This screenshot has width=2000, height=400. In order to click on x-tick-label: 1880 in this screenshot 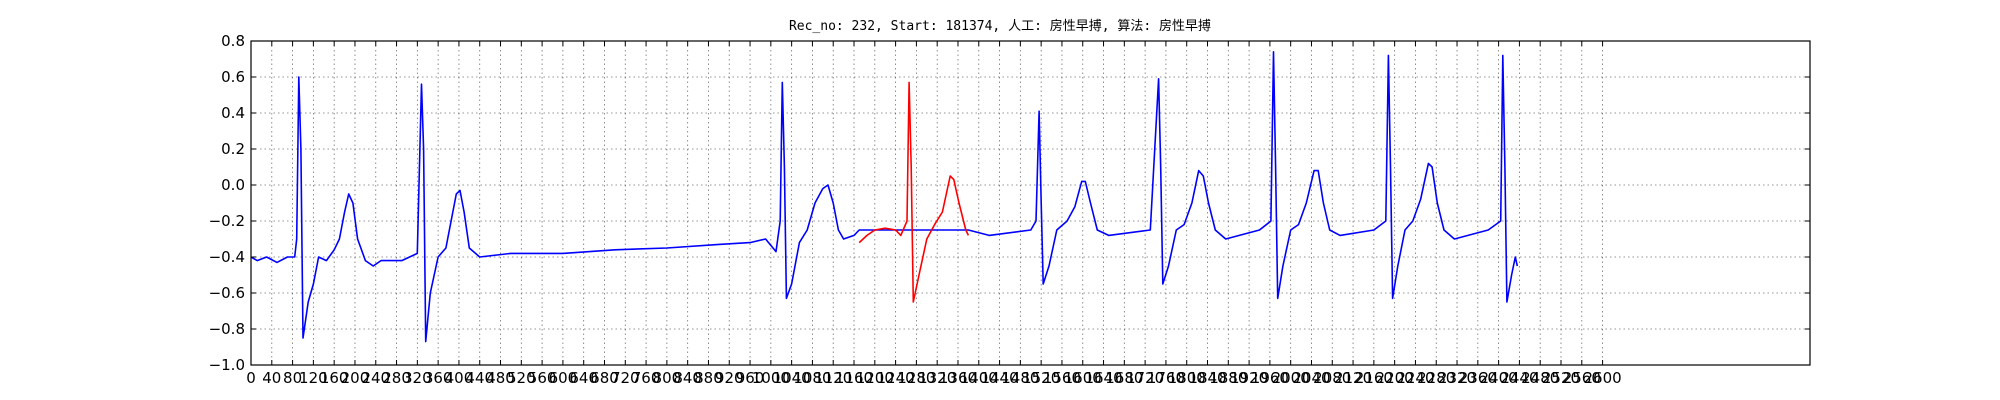, I will do `click(1228, 378)`.